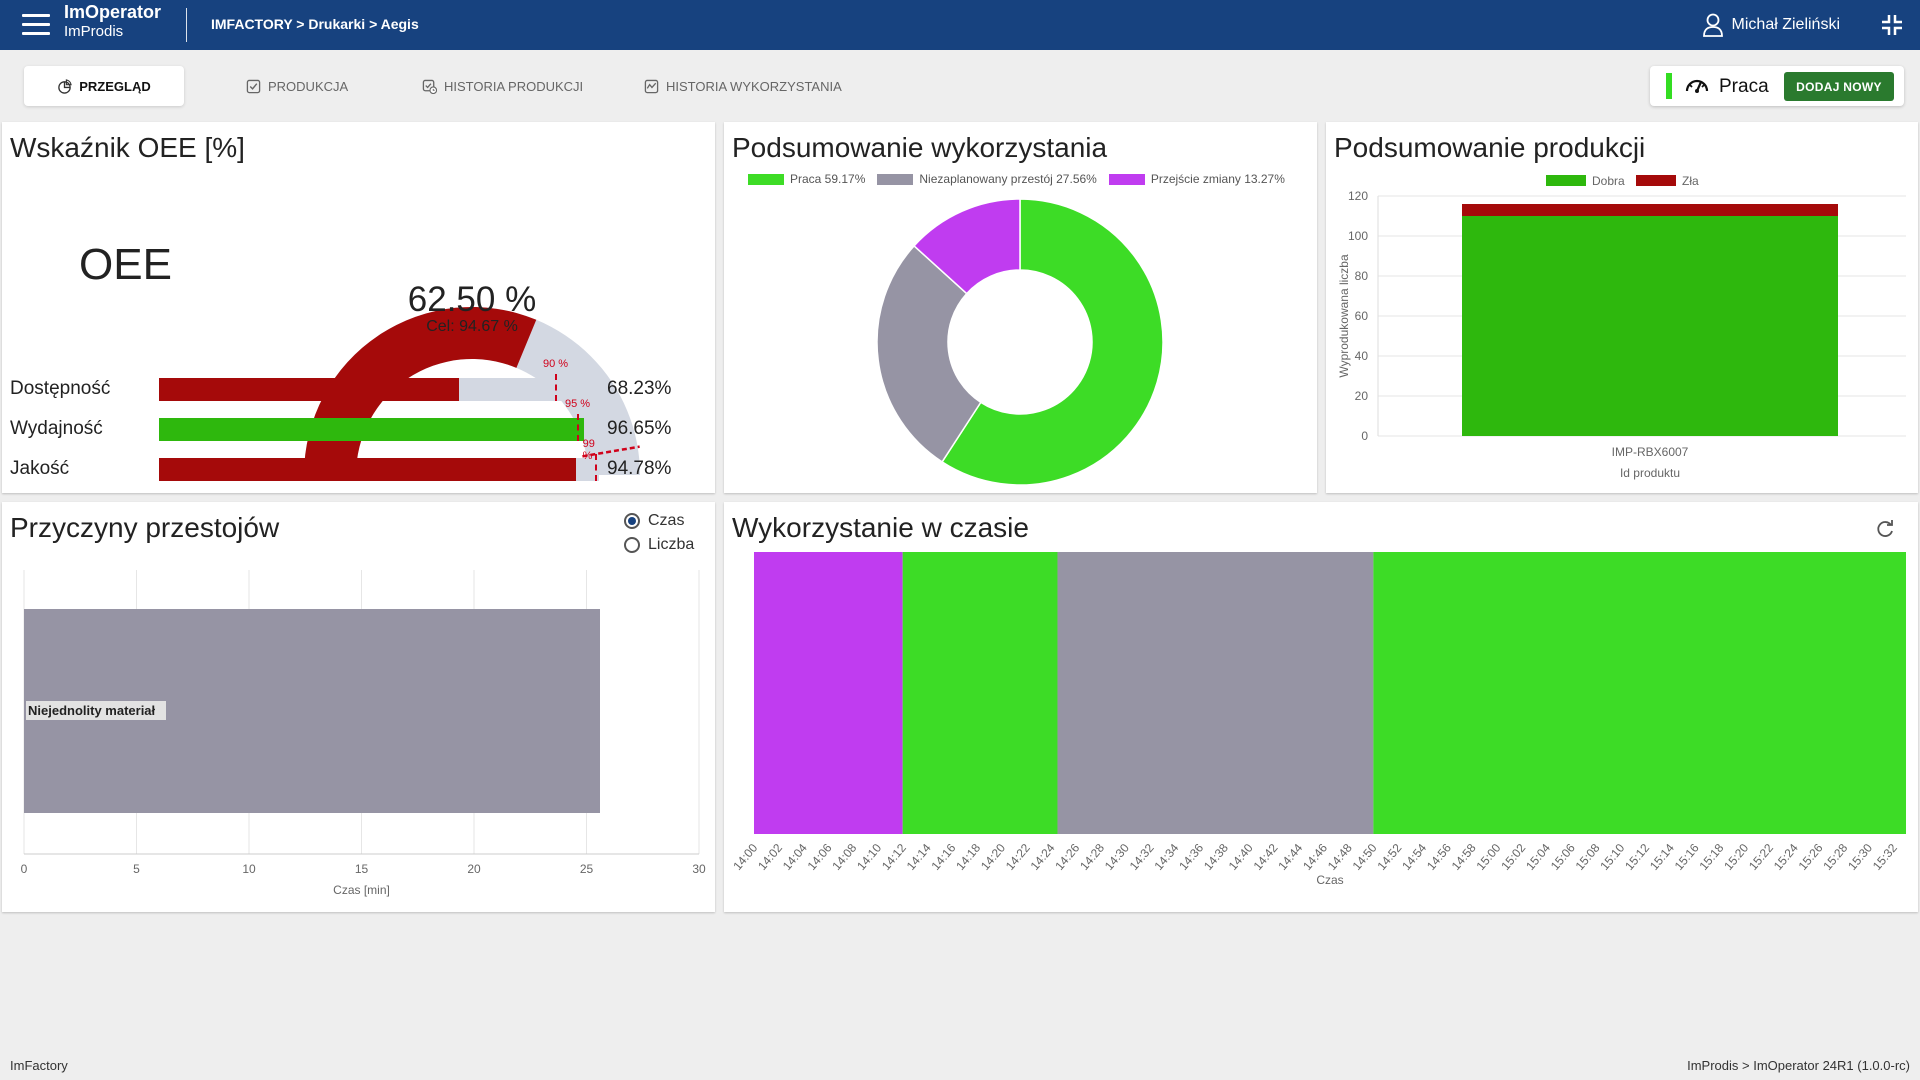 The image size is (1920, 1080). Describe the element at coordinates (1414, 857) in the screenshot. I see `x-tick-label: 14:54` at that location.